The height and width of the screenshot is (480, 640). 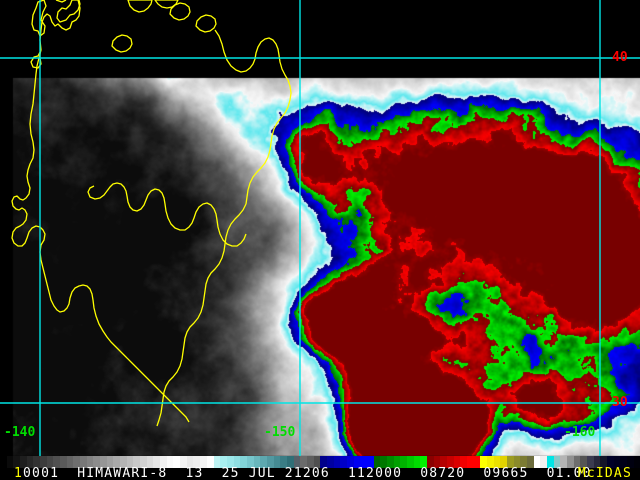 I want to click on color-enhancement-bar, so click(x=320, y=462).